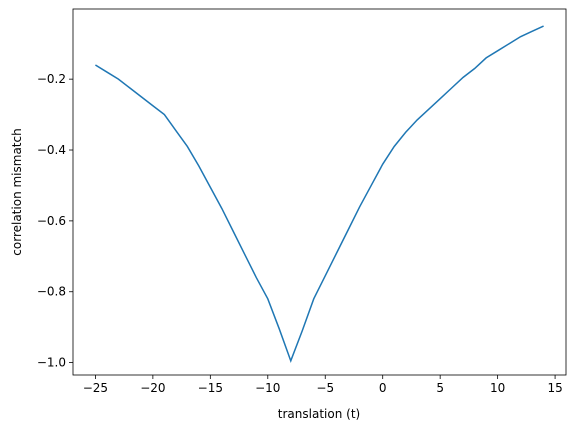  Describe the element at coordinates (319, 414) in the screenshot. I see `x-axis-label: translation (t)` at that location.